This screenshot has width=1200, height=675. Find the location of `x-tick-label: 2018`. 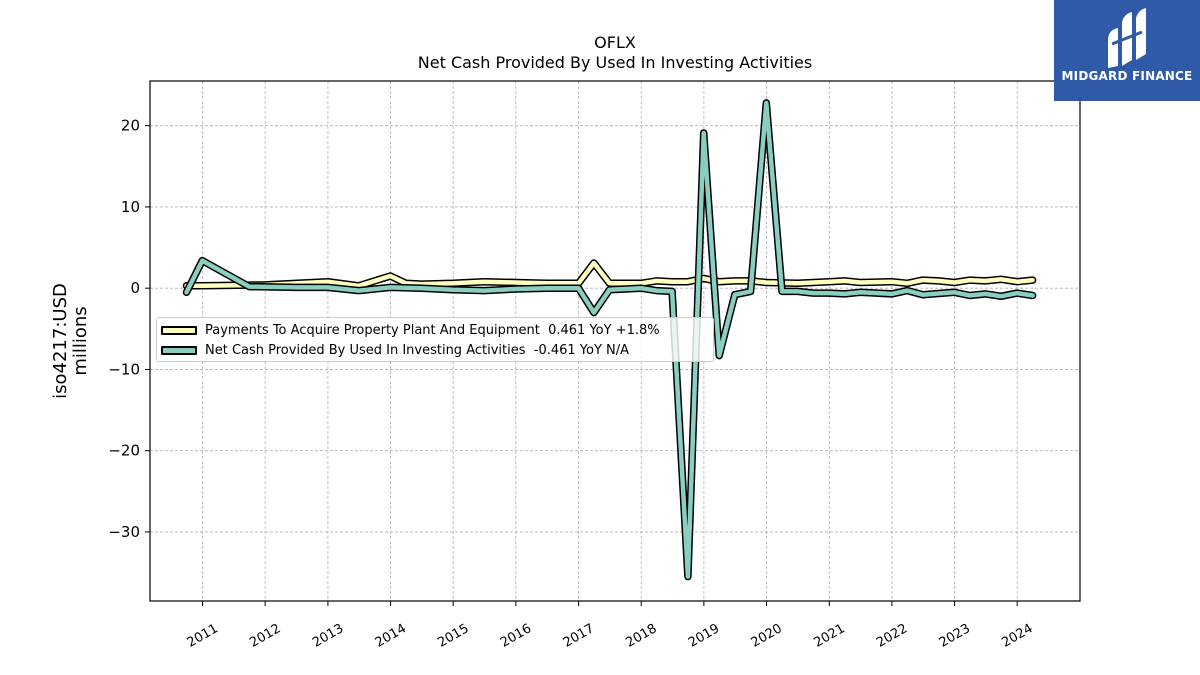

x-tick-label: 2018 is located at coordinates (641, 636).